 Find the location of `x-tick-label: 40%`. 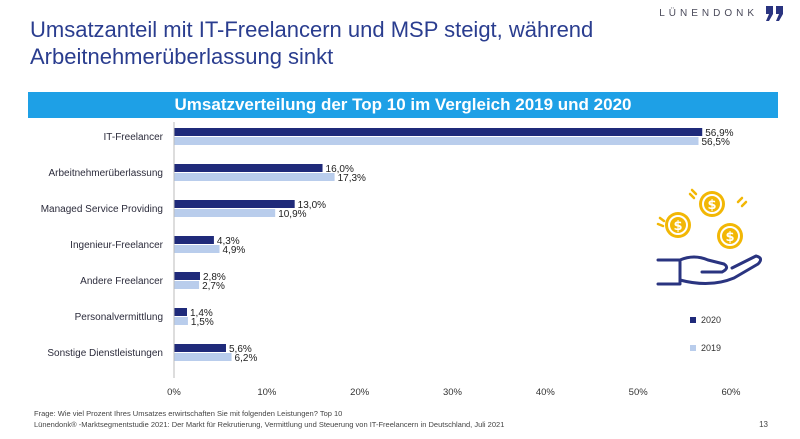

x-tick-label: 40% is located at coordinates (546, 392).